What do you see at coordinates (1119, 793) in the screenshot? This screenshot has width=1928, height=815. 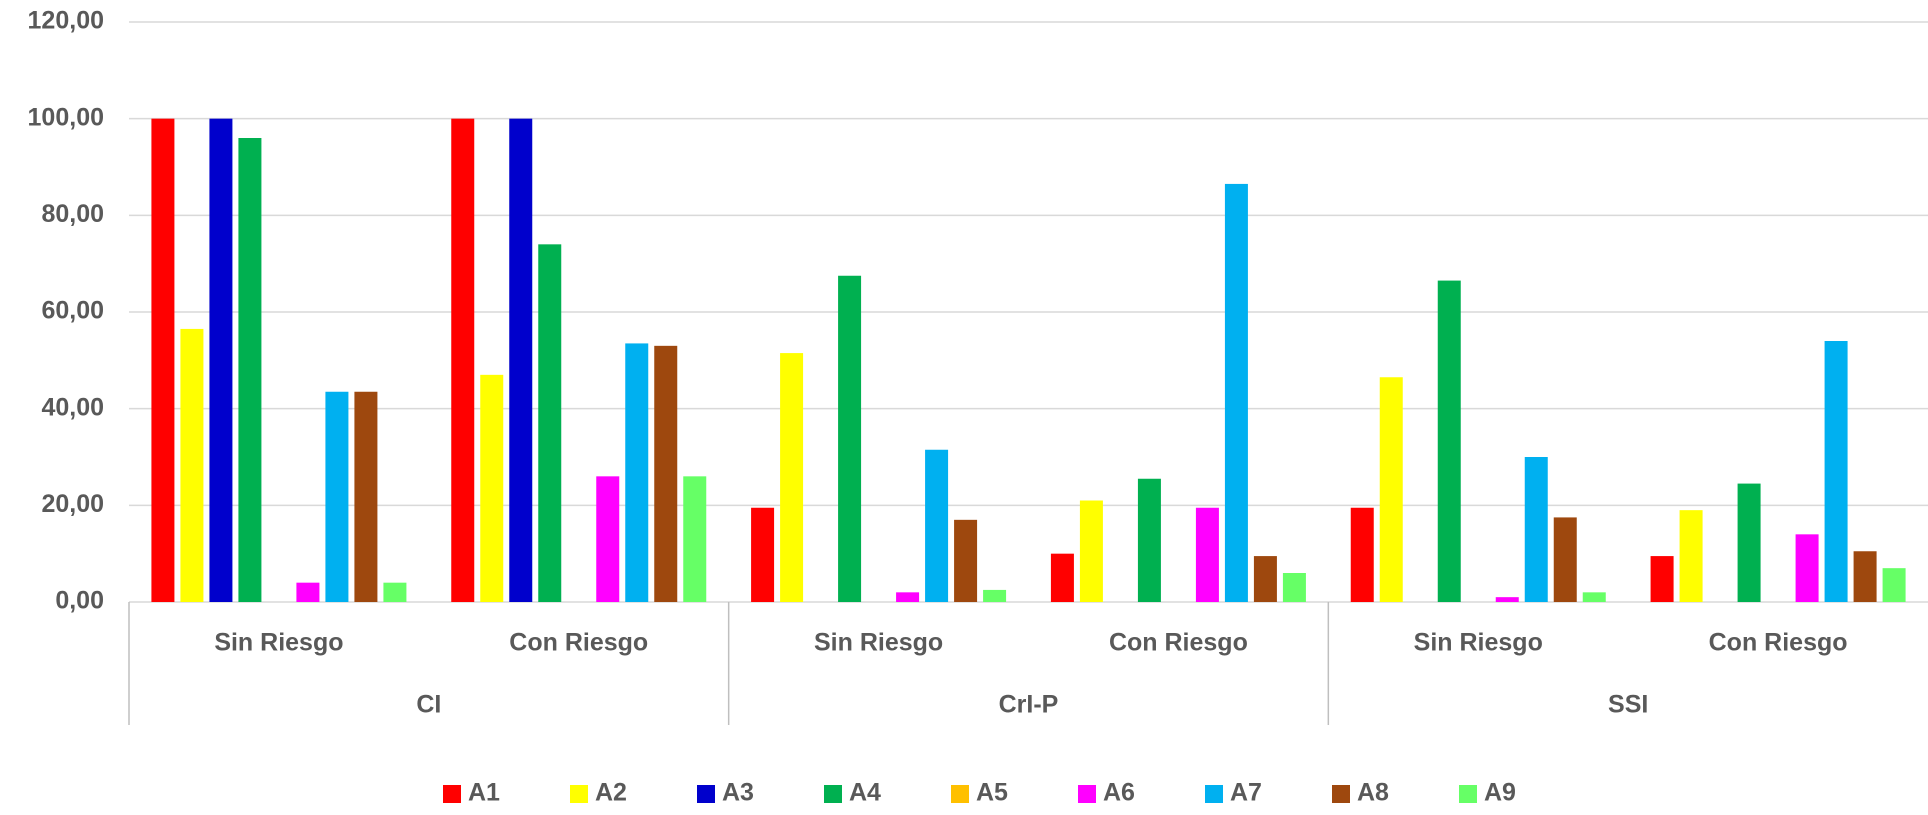 I see `legend-label: A6` at bounding box center [1119, 793].